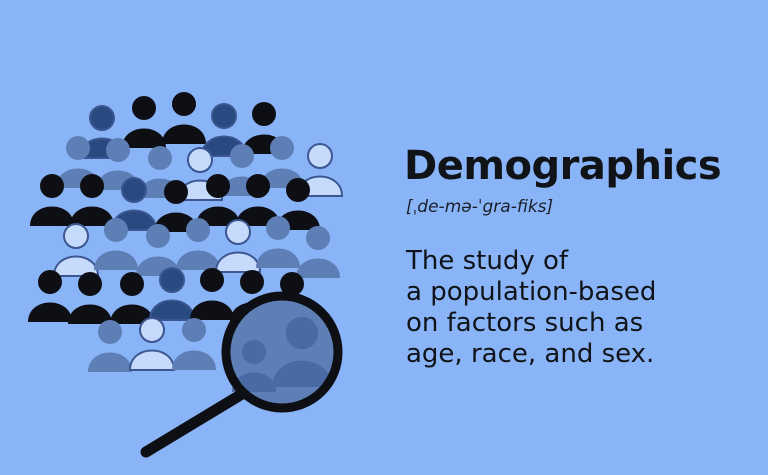  Describe the element at coordinates (531, 292) in the screenshot. I see `definition-line: a population-based` at that location.